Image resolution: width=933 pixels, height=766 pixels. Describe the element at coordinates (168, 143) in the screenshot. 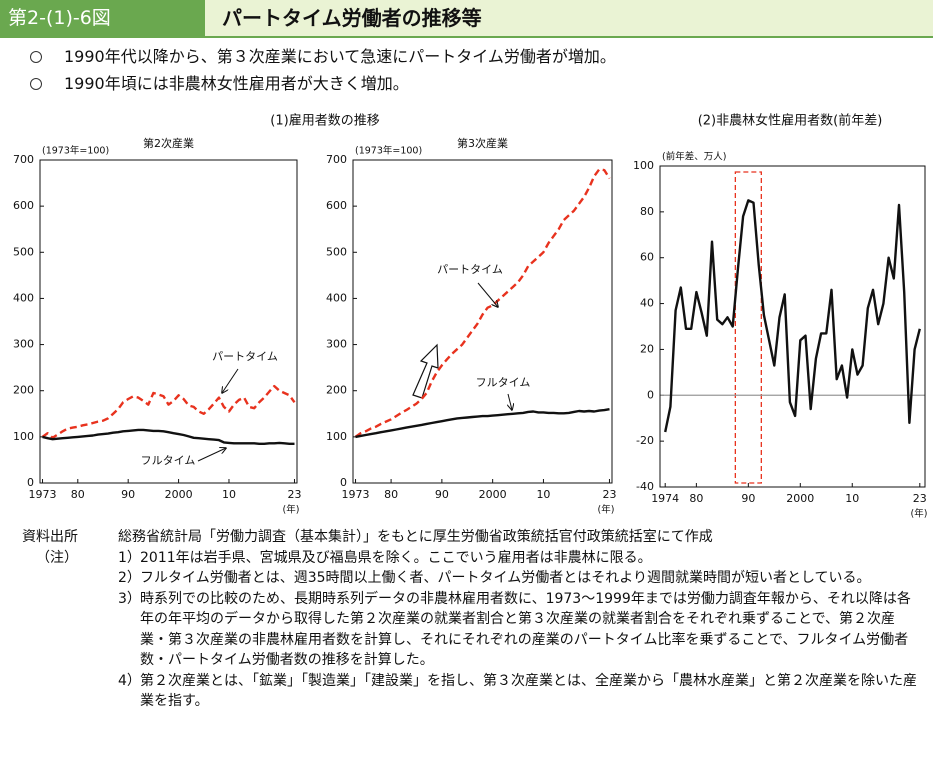

I see `chart-title: 第2次産業` at that location.